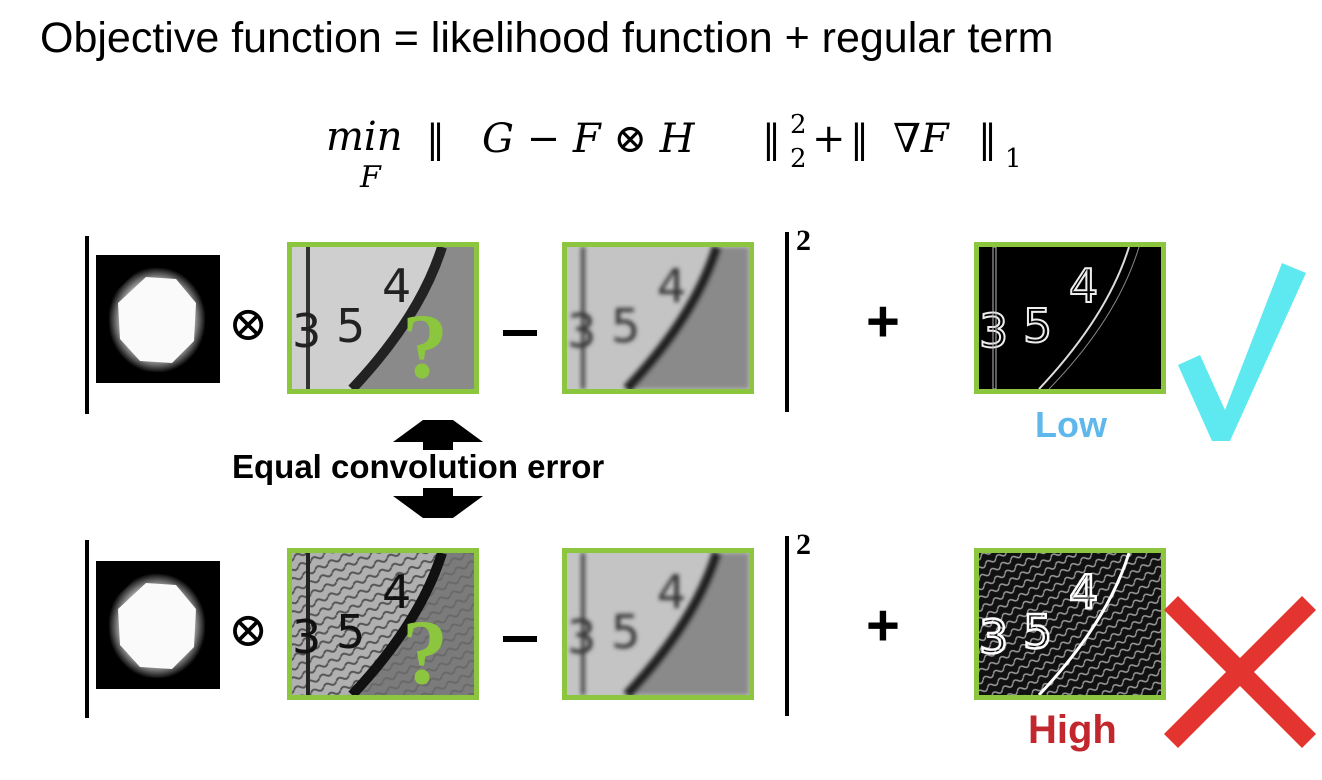  Describe the element at coordinates (364, 137) in the screenshot. I see `formula-min: min` at that location.